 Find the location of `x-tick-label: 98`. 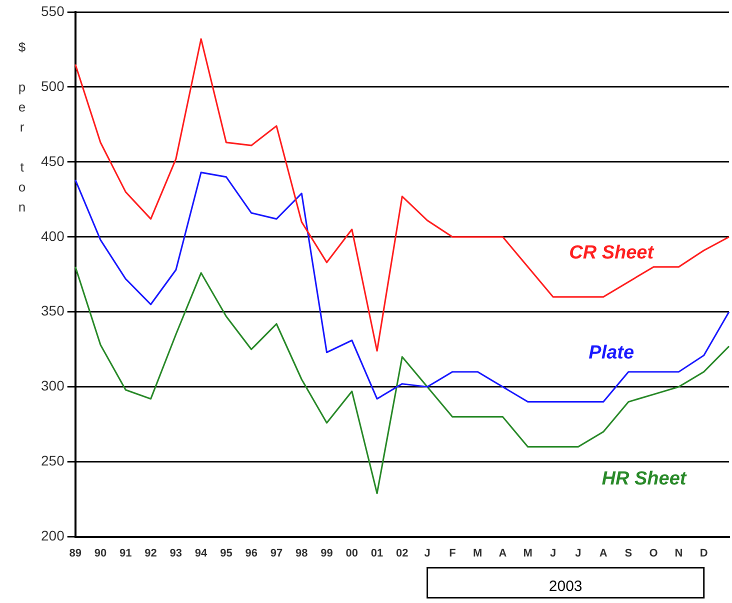

x-tick-label: 98 is located at coordinates (301, 553).